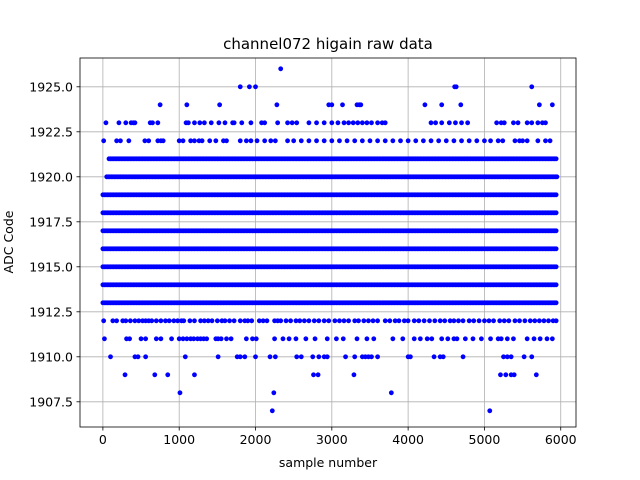 Image resolution: width=640 pixels, height=480 pixels. Describe the element at coordinates (51, 311) in the screenshot. I see `y-tick-label: 1912.5` at that location.